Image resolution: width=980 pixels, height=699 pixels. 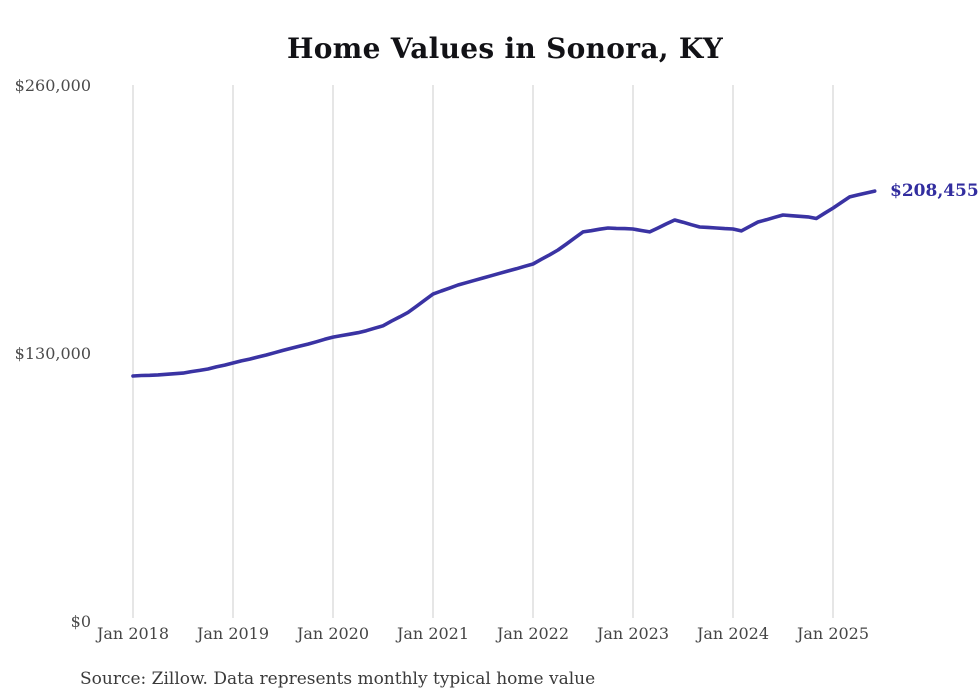 What do you see at coordinates (934, 191) in the screenshot?
I see `current-value-label: $208,455` at bounding box center [934, 191].